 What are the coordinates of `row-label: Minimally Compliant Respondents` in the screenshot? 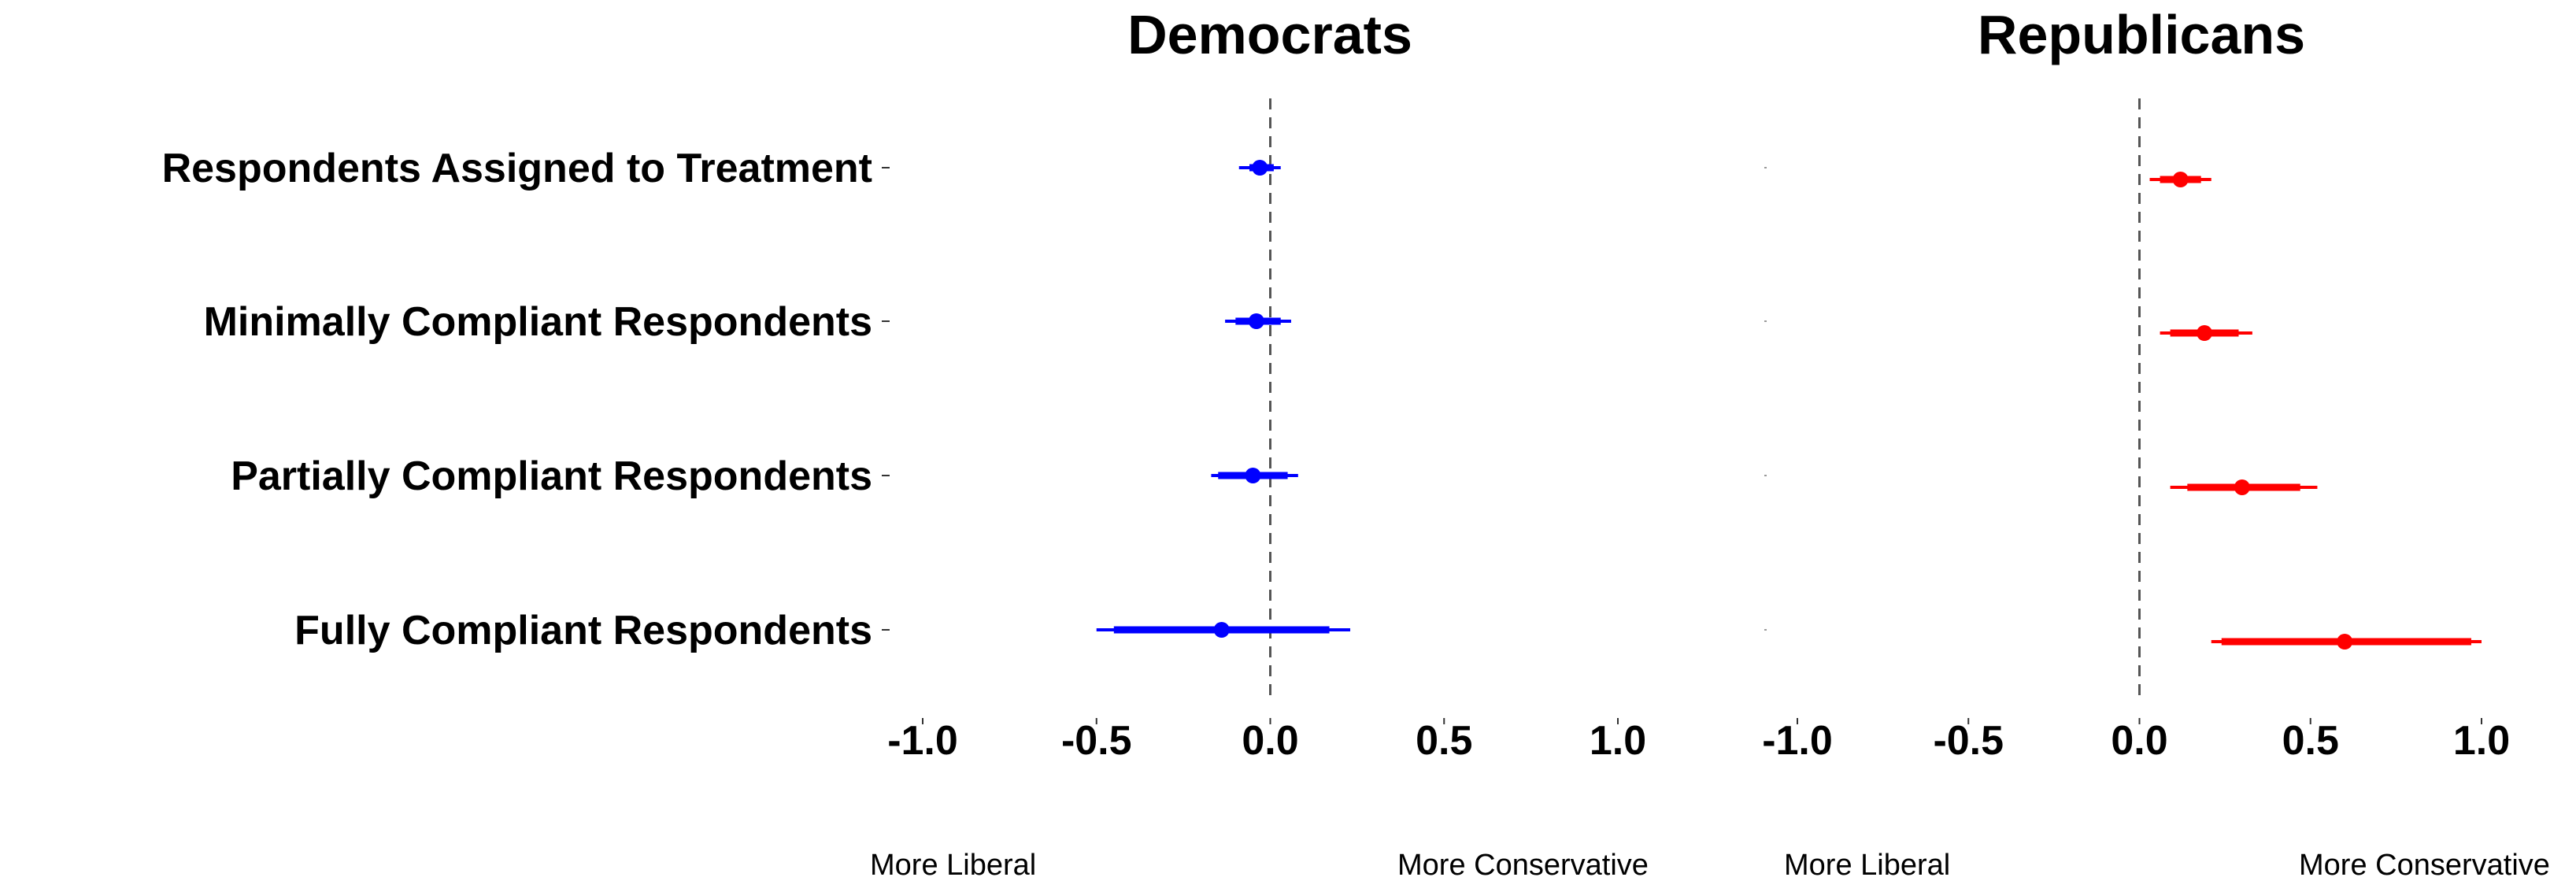 It's located at (538, 322).